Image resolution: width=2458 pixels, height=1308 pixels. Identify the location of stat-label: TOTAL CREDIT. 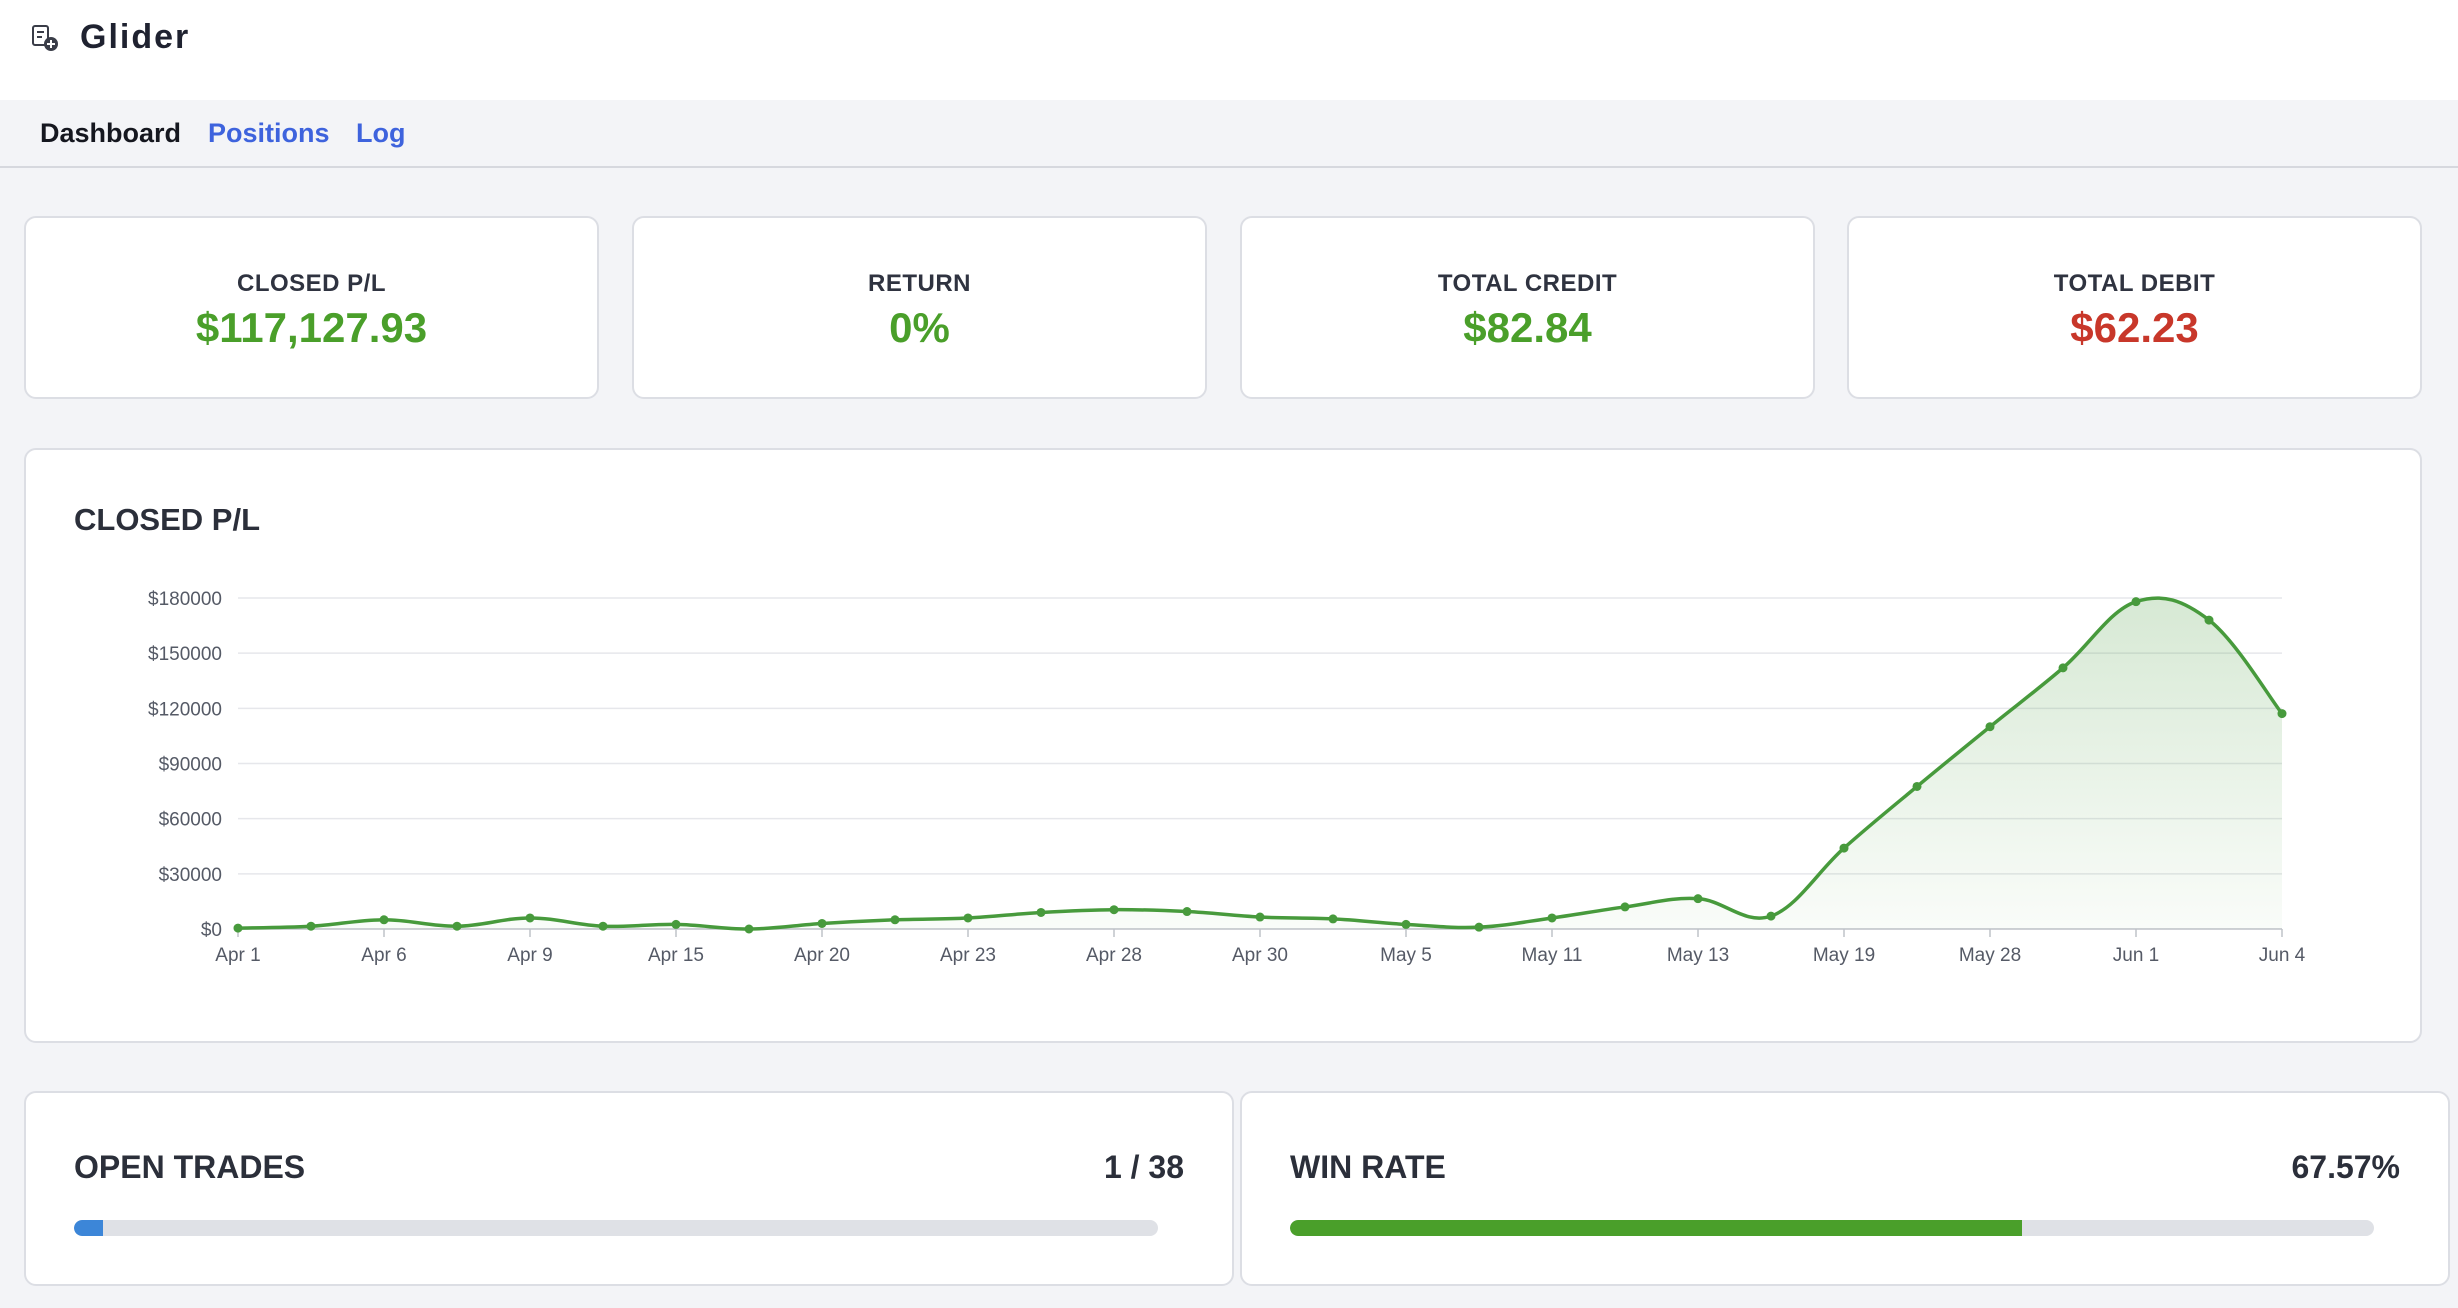
(1527, 283).